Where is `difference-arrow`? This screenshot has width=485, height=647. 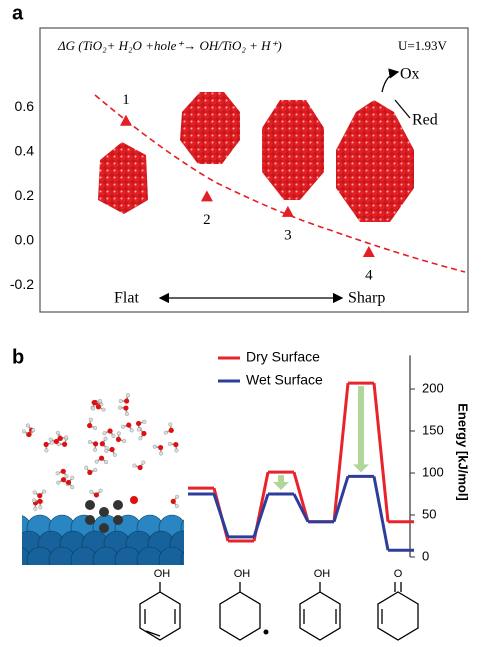 difference-arrow is located at coordinates (361, 429).